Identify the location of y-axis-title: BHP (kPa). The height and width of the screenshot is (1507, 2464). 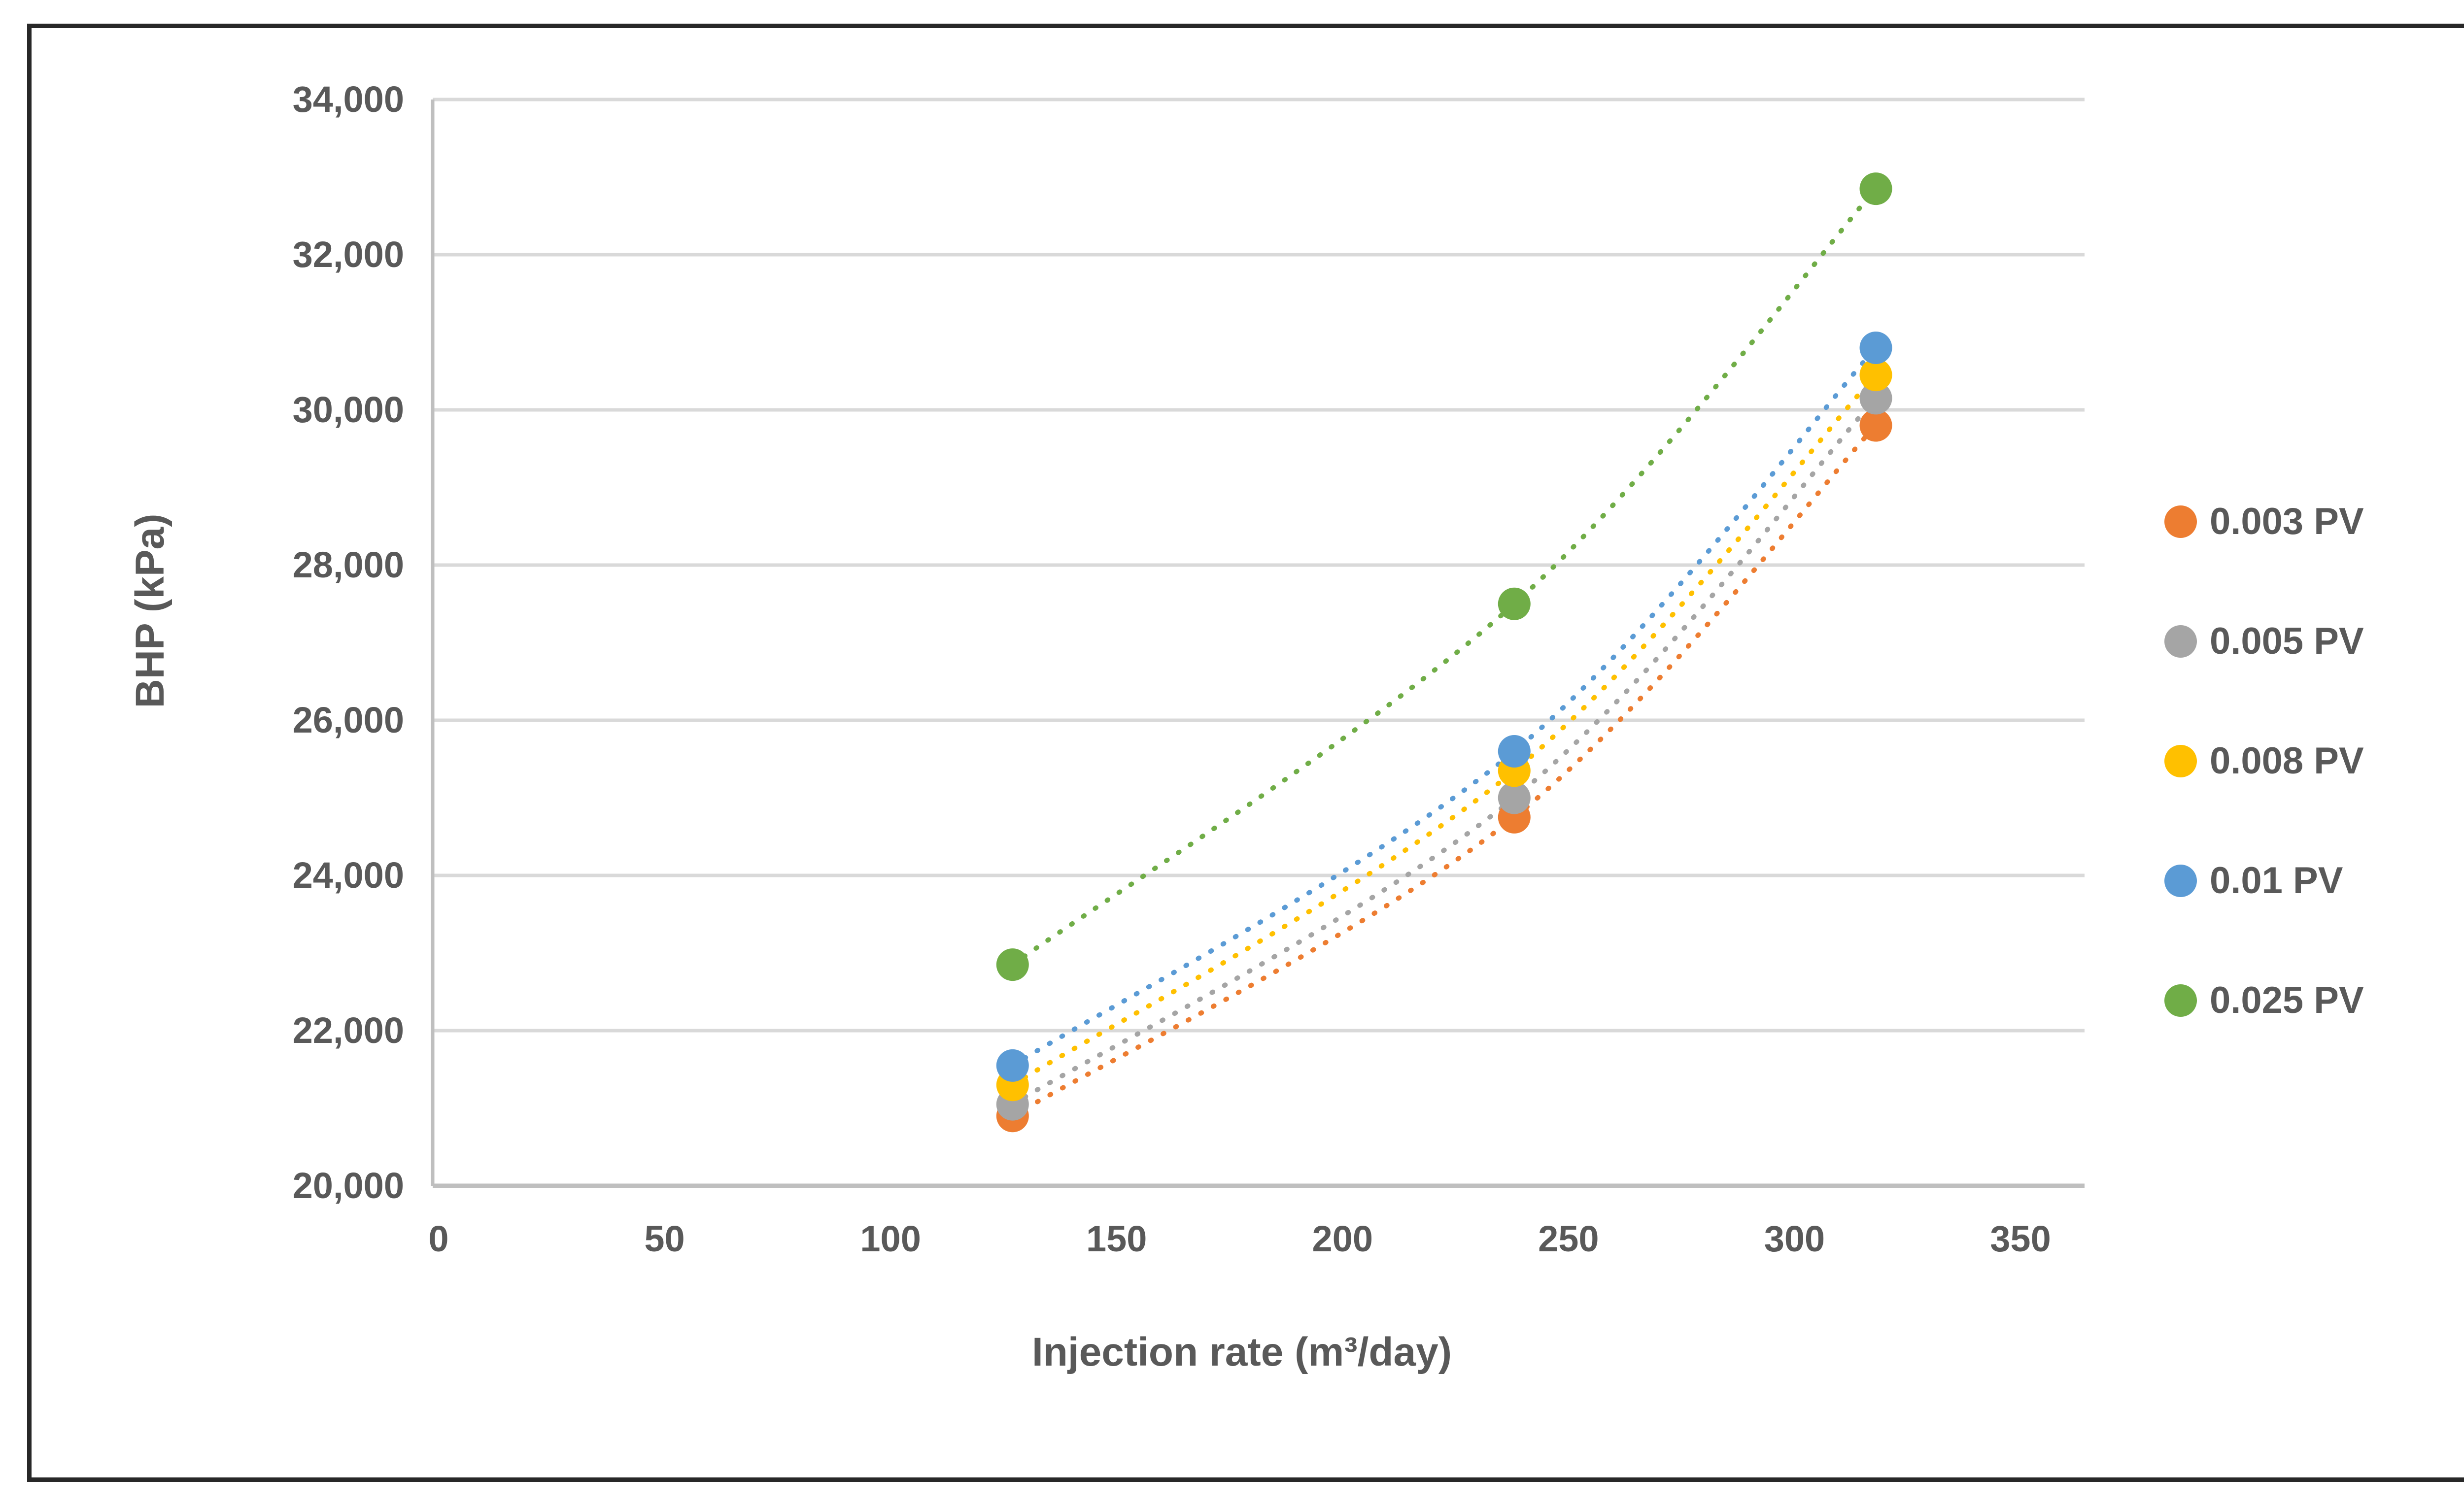
(150, 610).